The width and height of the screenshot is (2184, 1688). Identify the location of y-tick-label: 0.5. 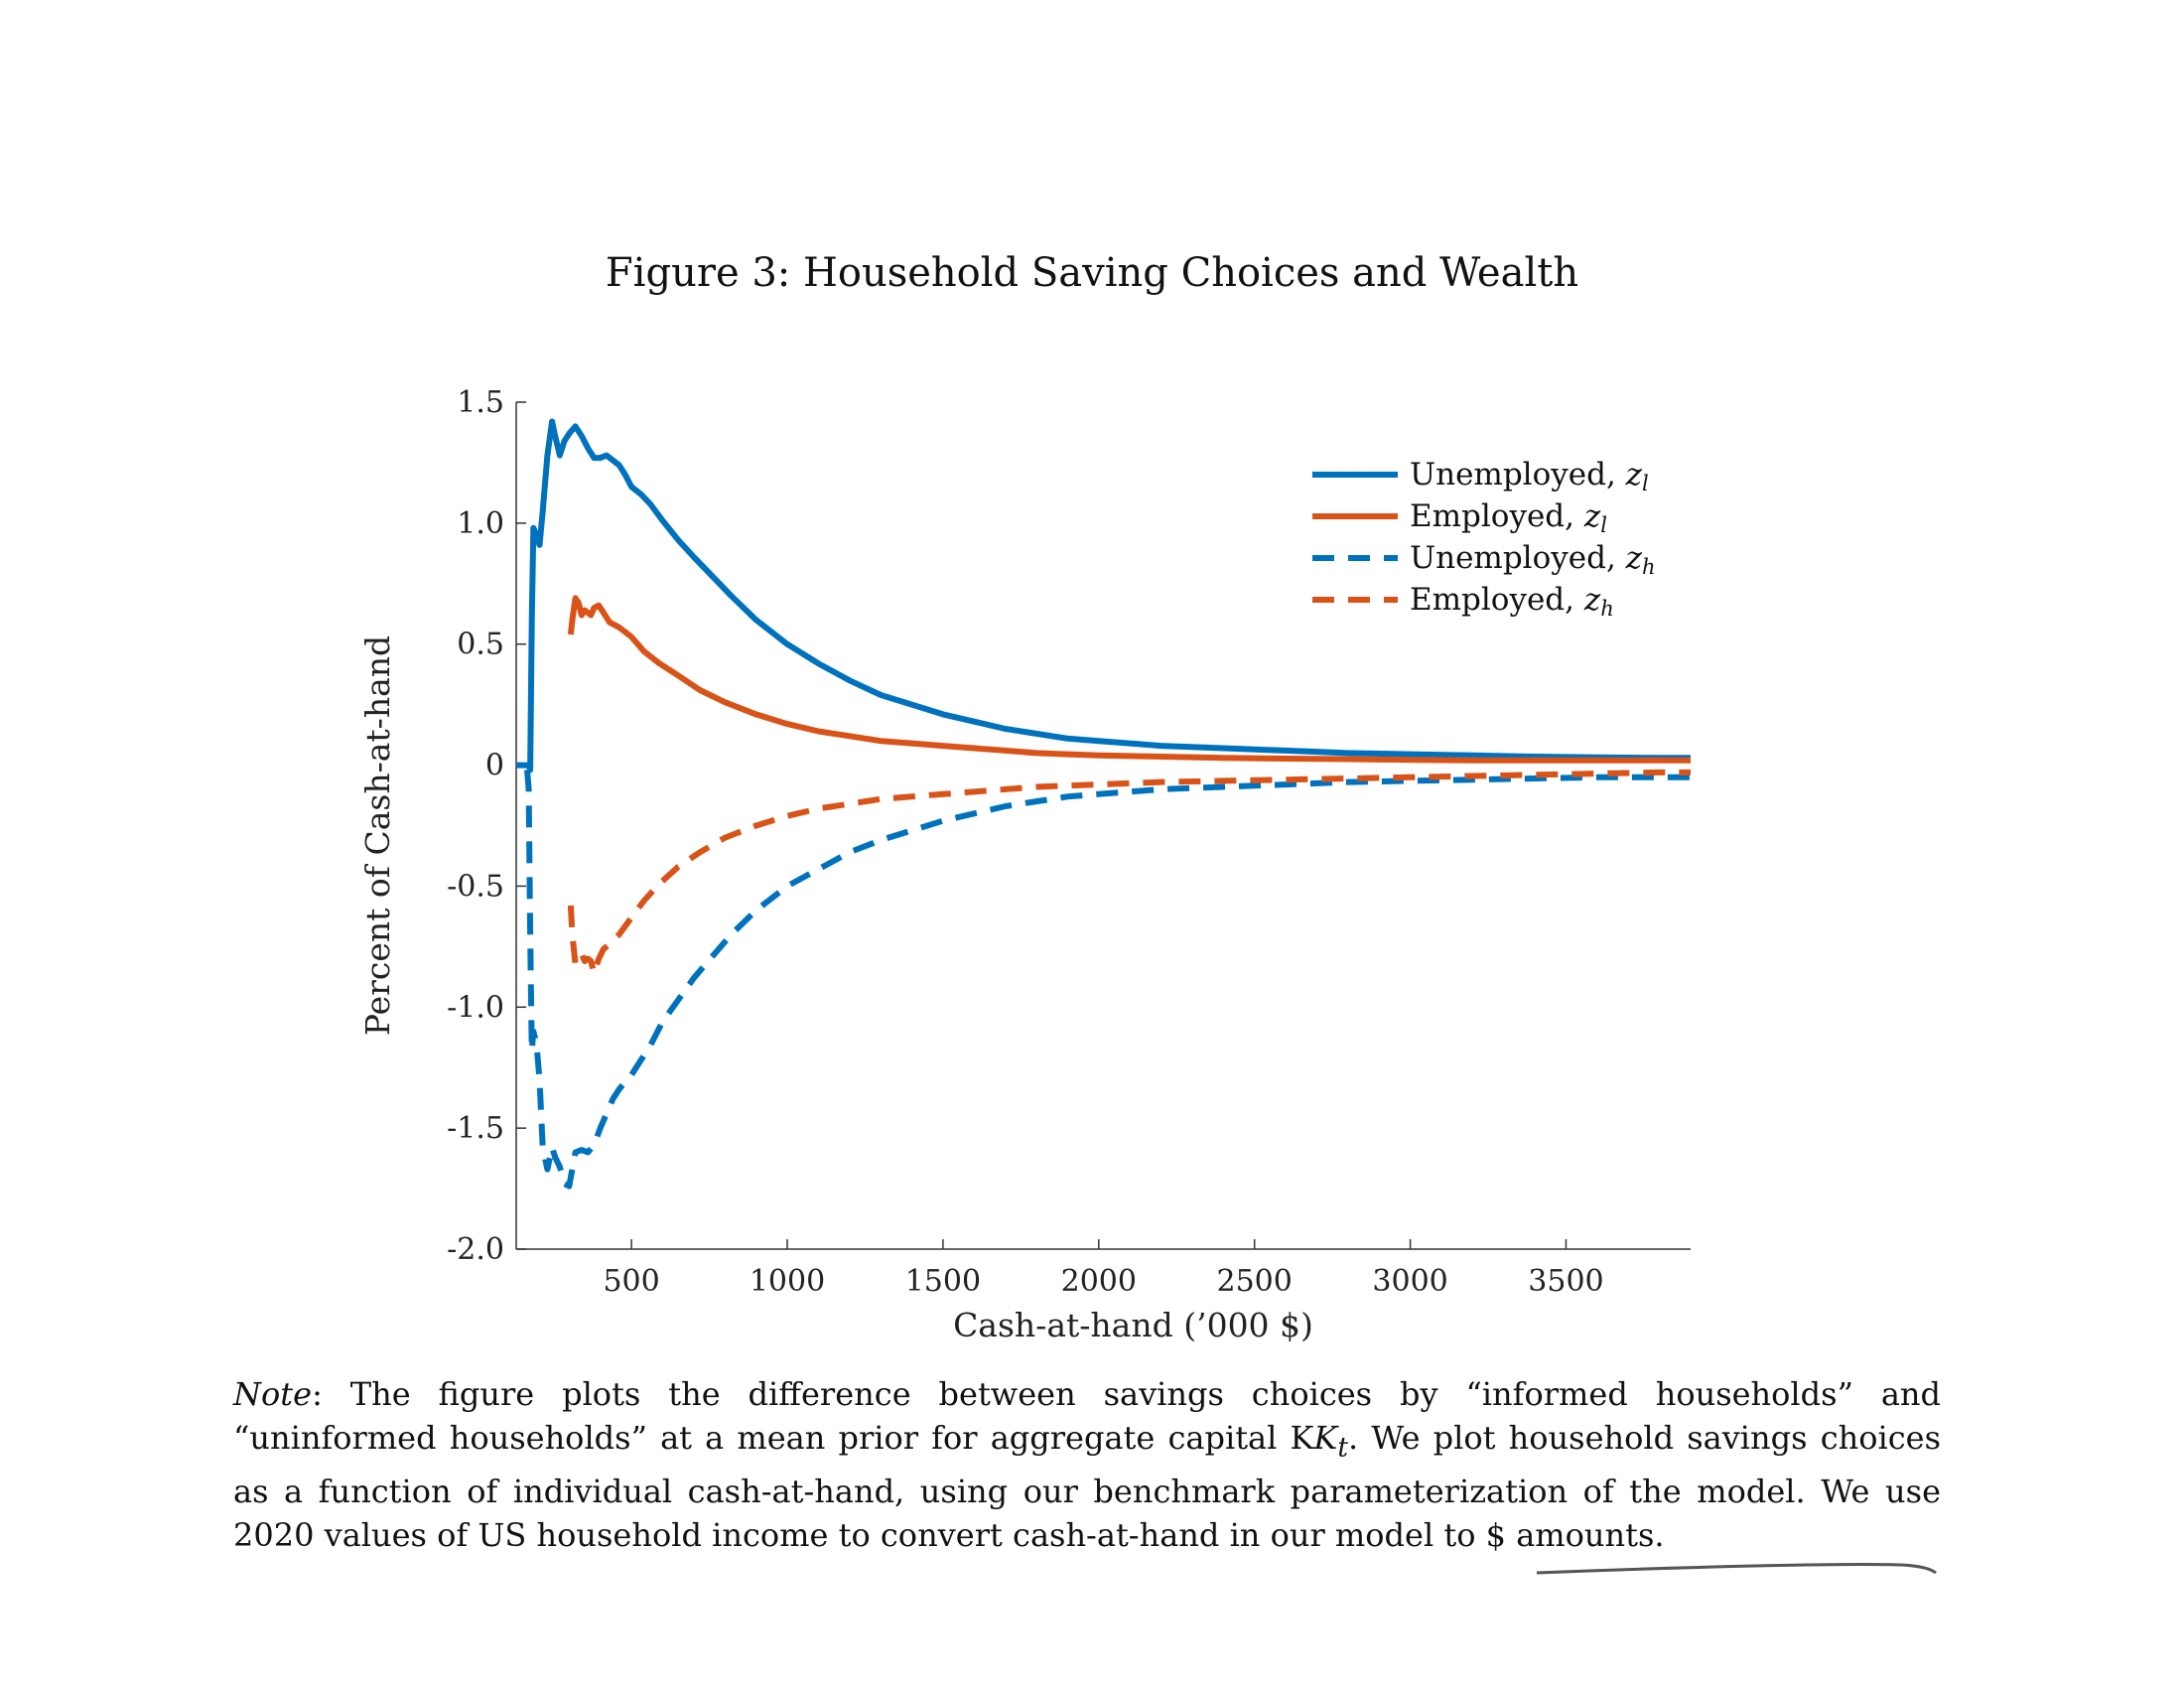
(480, 645).